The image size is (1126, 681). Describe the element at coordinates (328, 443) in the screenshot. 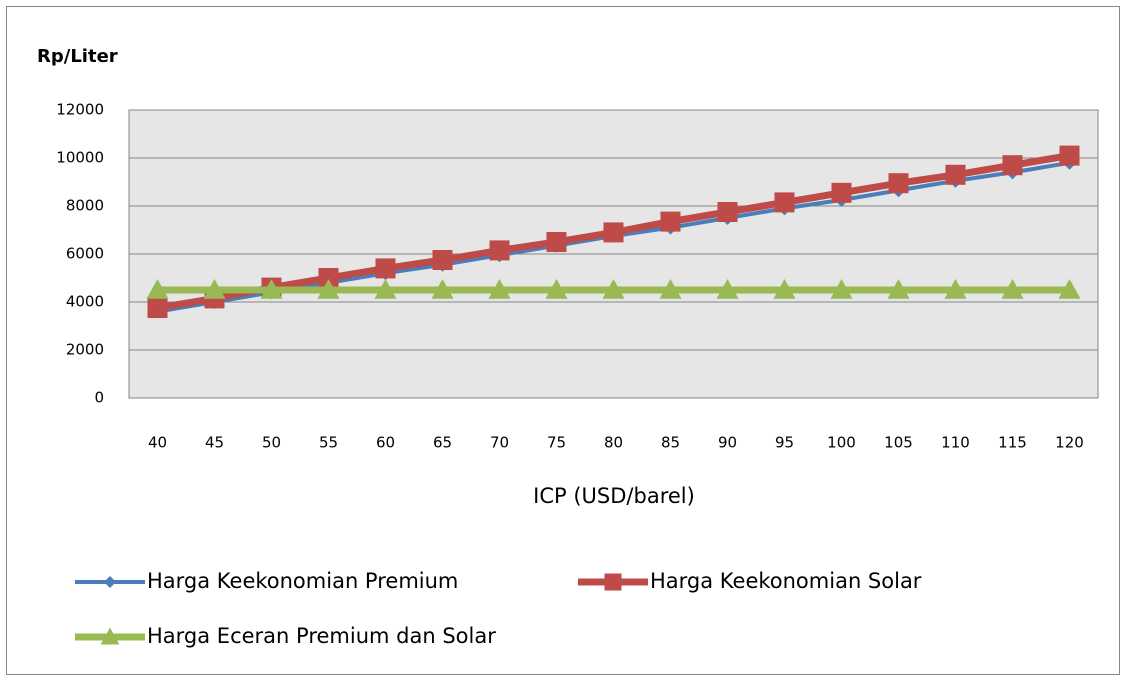

I see `x-tick-label: 55` at that location.